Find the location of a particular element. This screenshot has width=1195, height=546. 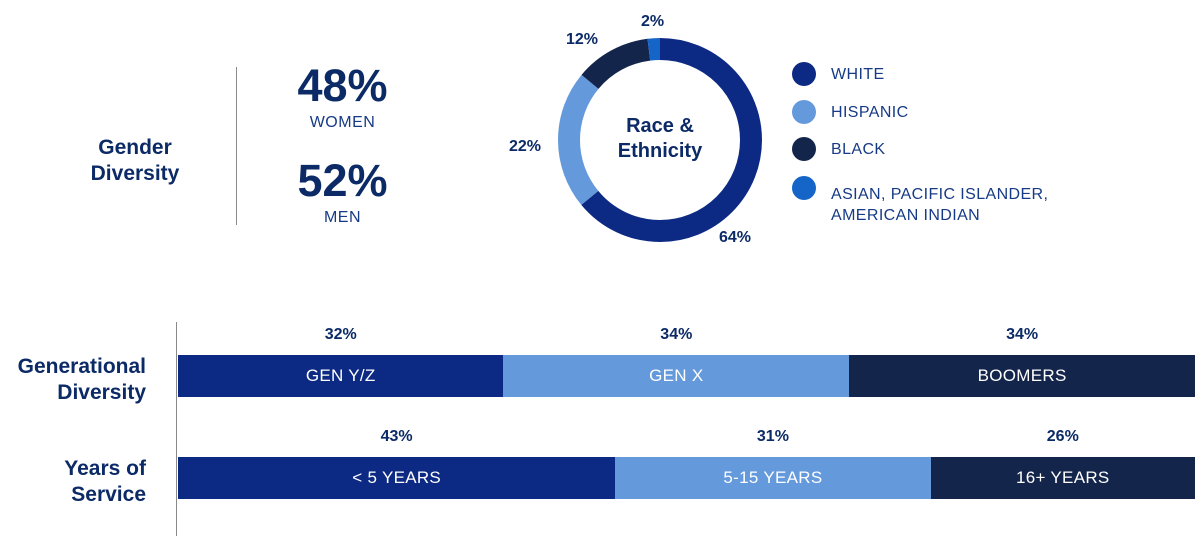

generational-segment-2: GEN X is located at coordinates (676, 376).